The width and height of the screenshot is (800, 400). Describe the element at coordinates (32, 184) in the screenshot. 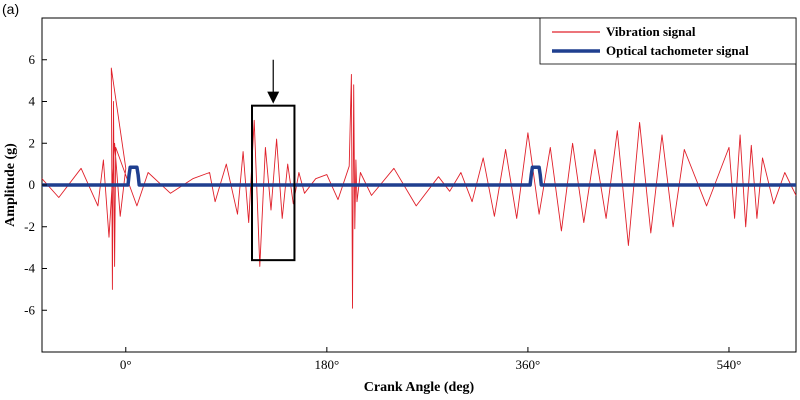

I see `y-tick-label: 0` at that location.